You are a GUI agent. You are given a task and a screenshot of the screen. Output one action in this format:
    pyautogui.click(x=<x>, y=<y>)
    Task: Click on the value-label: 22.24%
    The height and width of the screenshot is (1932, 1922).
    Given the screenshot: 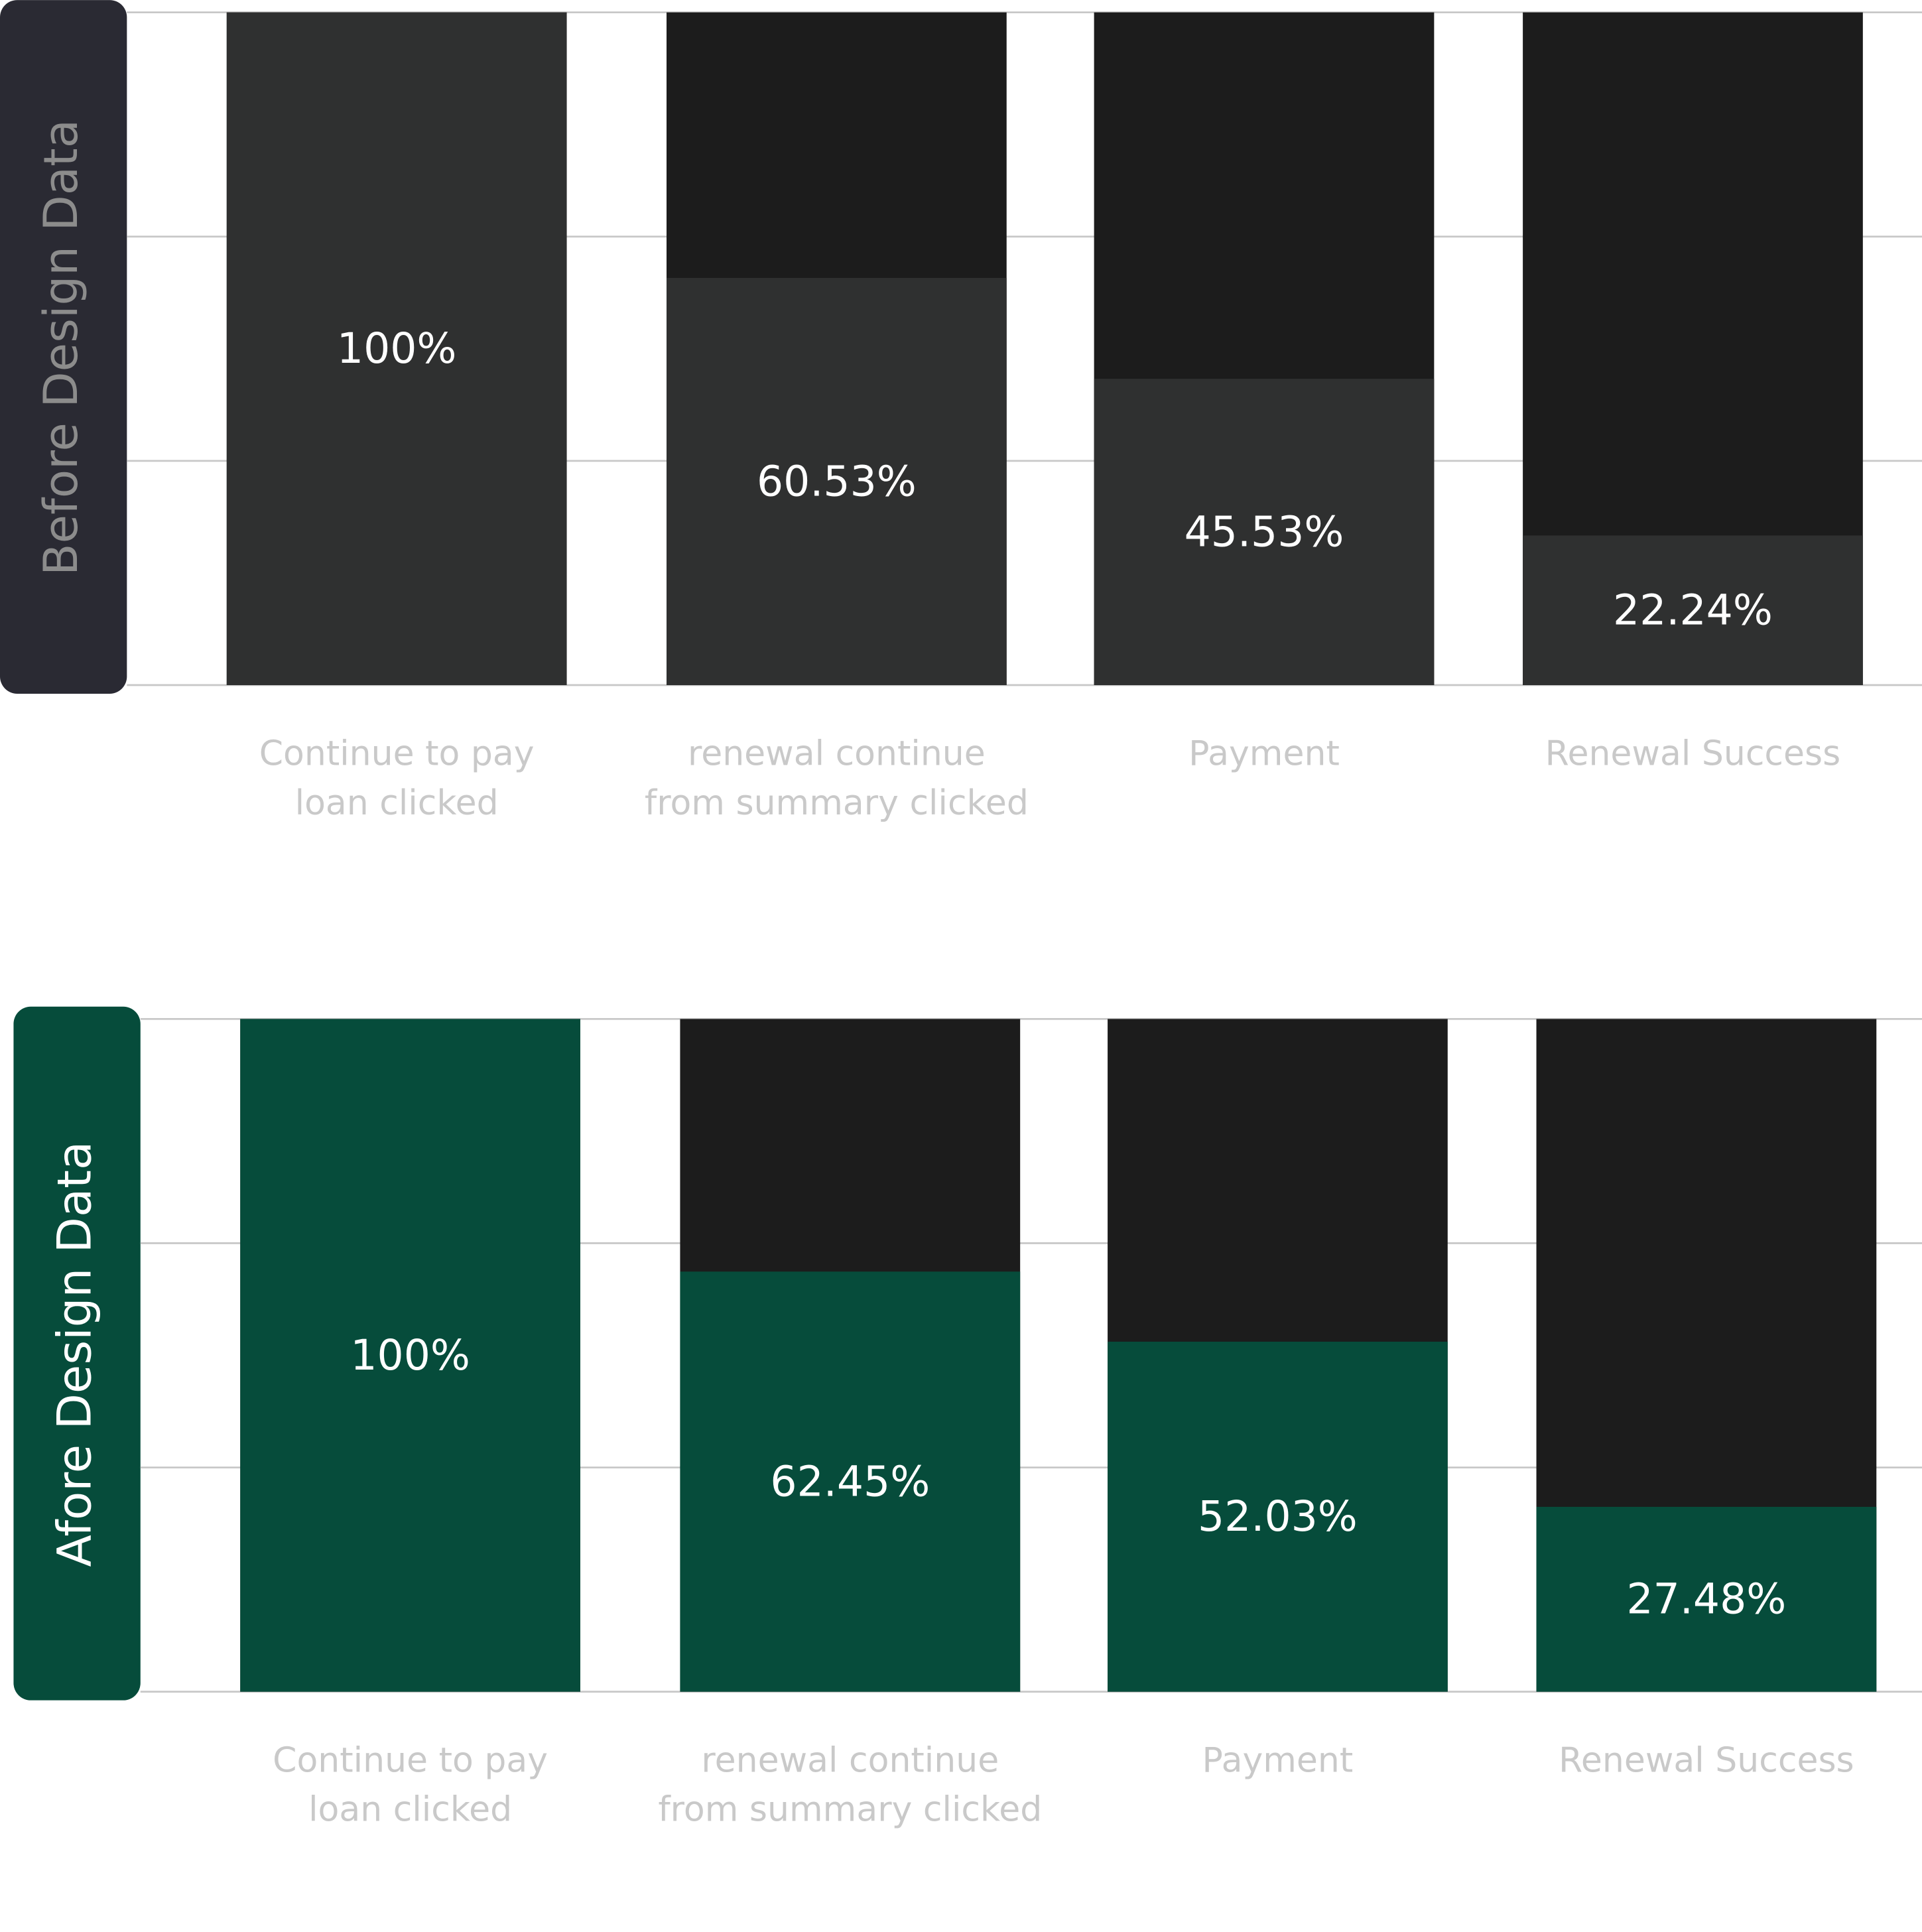 What is the action you would take?
    pyautogui.click(x=1693, y=610)
    